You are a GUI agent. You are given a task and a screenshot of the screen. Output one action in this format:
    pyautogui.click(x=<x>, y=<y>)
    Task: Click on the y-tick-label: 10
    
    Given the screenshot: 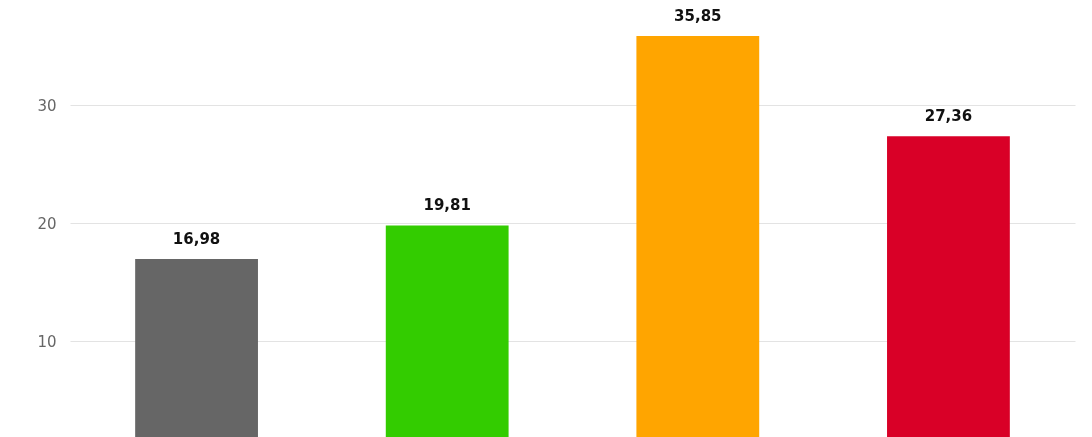 What is the action you would take?
    pyautogui.click(x=47, y=341)
    